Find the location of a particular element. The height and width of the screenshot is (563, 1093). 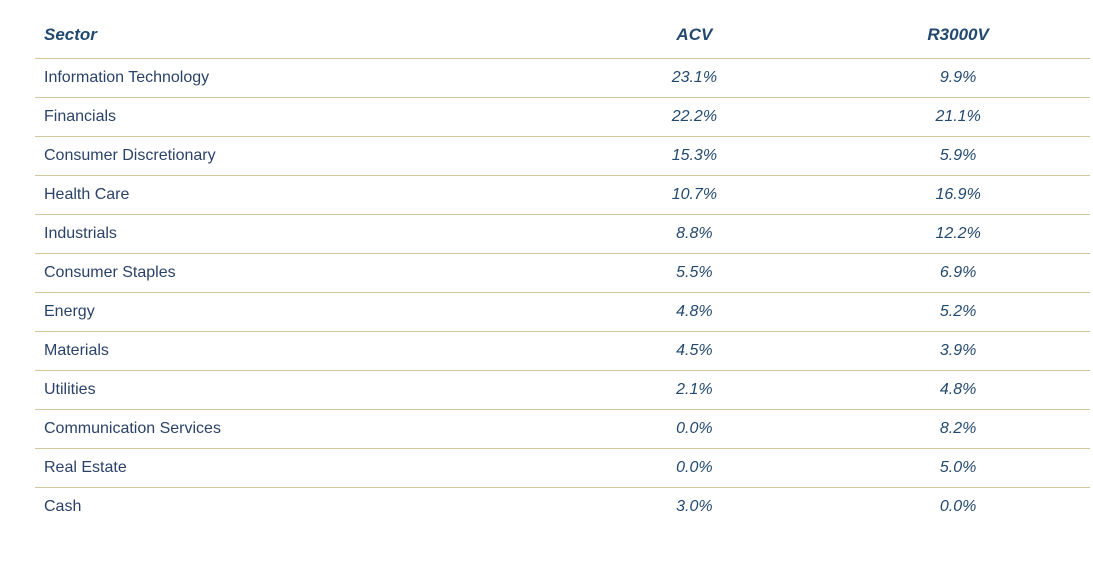

table-row: Real Estate 0.0% 5.0% is located at coordinates (562, 468).